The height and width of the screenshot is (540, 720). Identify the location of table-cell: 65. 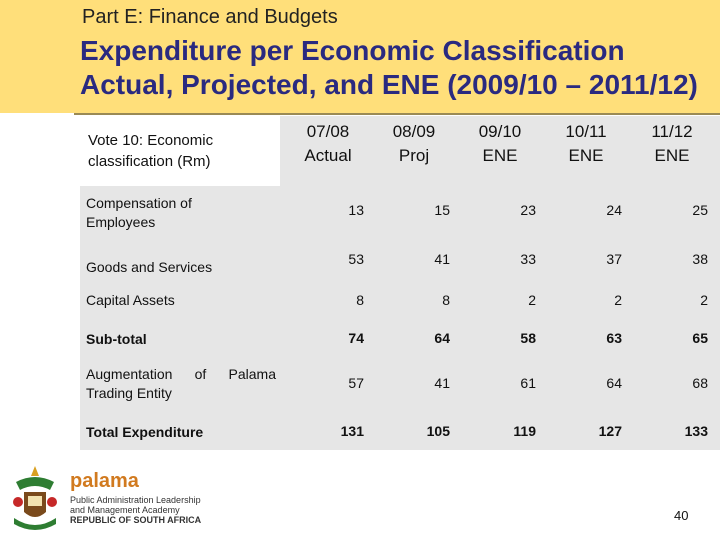
(700, 338).